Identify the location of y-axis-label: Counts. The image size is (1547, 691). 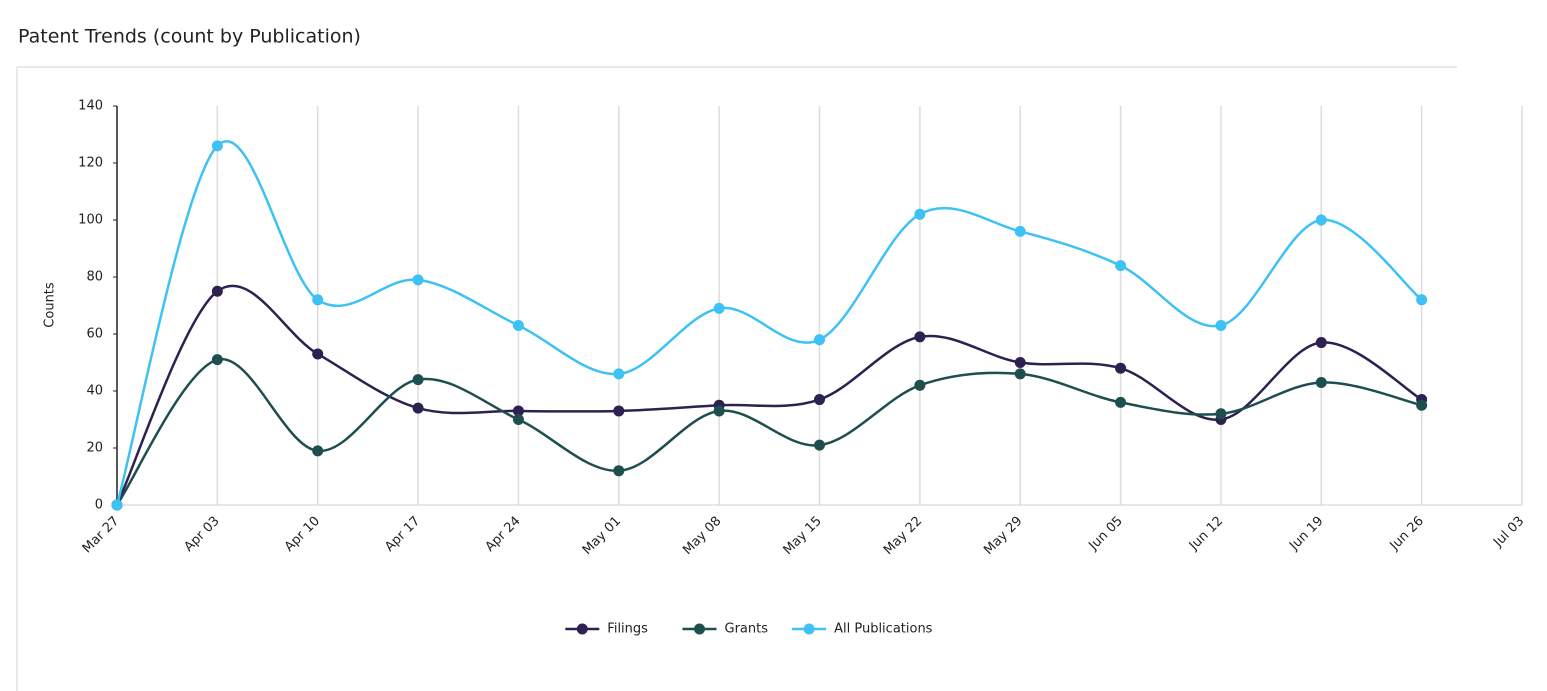
(50, 305).